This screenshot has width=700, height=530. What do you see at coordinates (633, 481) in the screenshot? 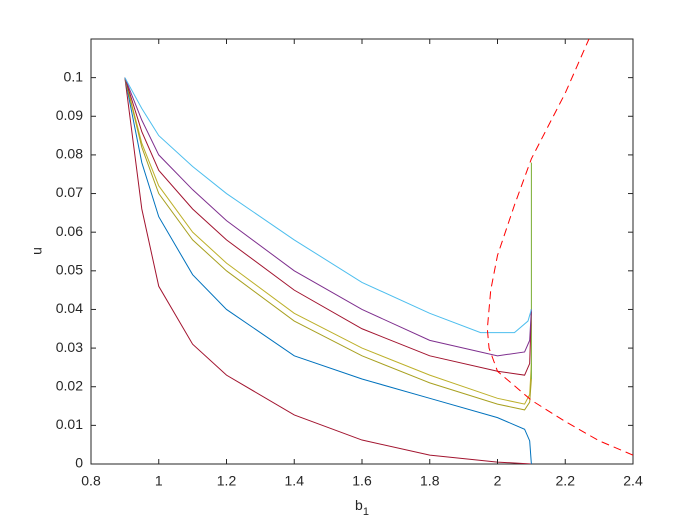
I see `x-tick-label: 2.4` at bounding box center [633, 481].